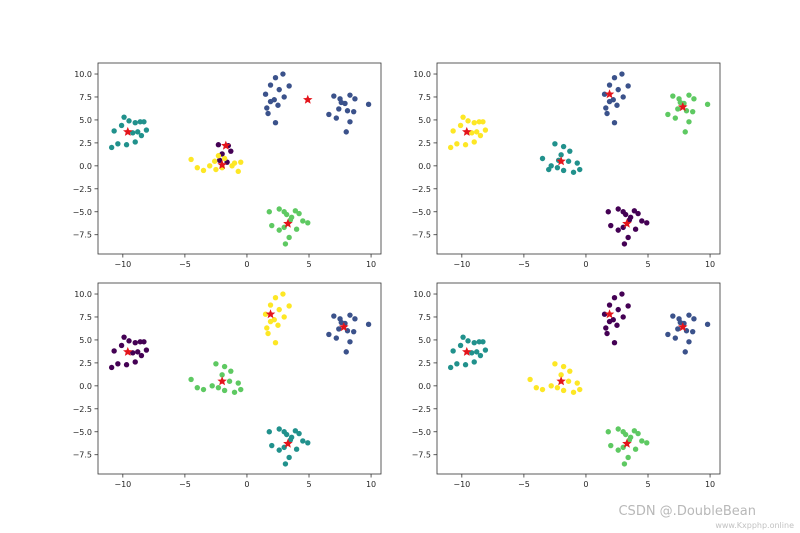  Describe the element at coordinates (122, 484) in the screenshot. I see `x-tick-label: −10` at that location.